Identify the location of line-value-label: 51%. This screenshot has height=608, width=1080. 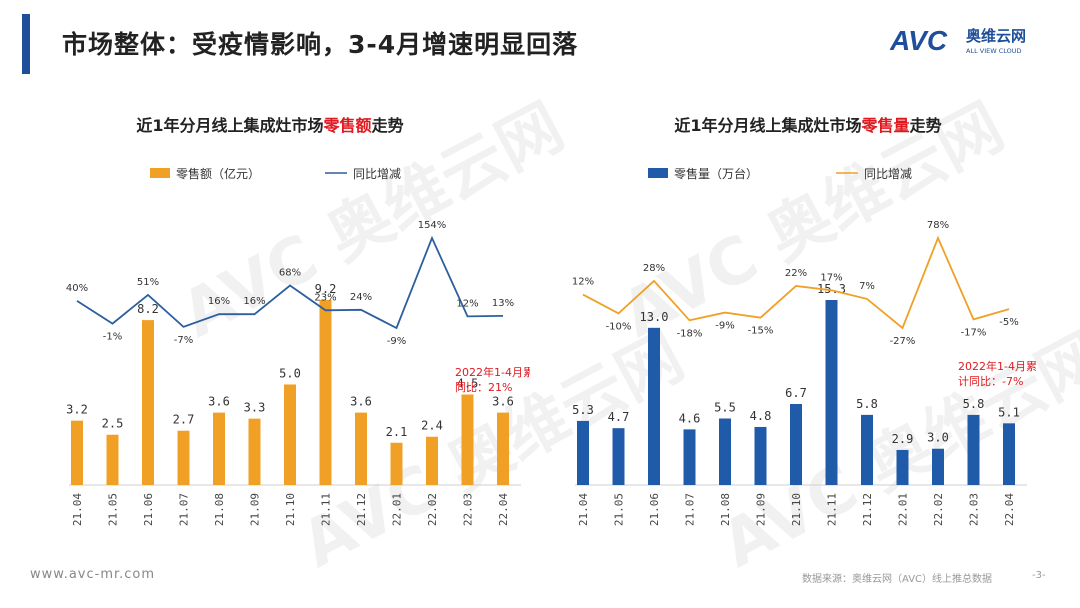
(148, 282).